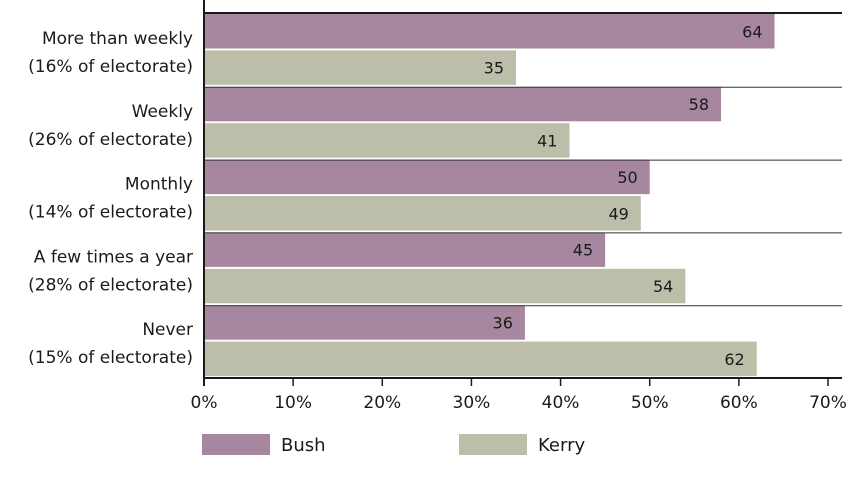 This screenshot has height=478, width=857. Describe the element at coordinates (663, 286) in the screenshot. I see `value-label-kerry-3: 54` at that location.